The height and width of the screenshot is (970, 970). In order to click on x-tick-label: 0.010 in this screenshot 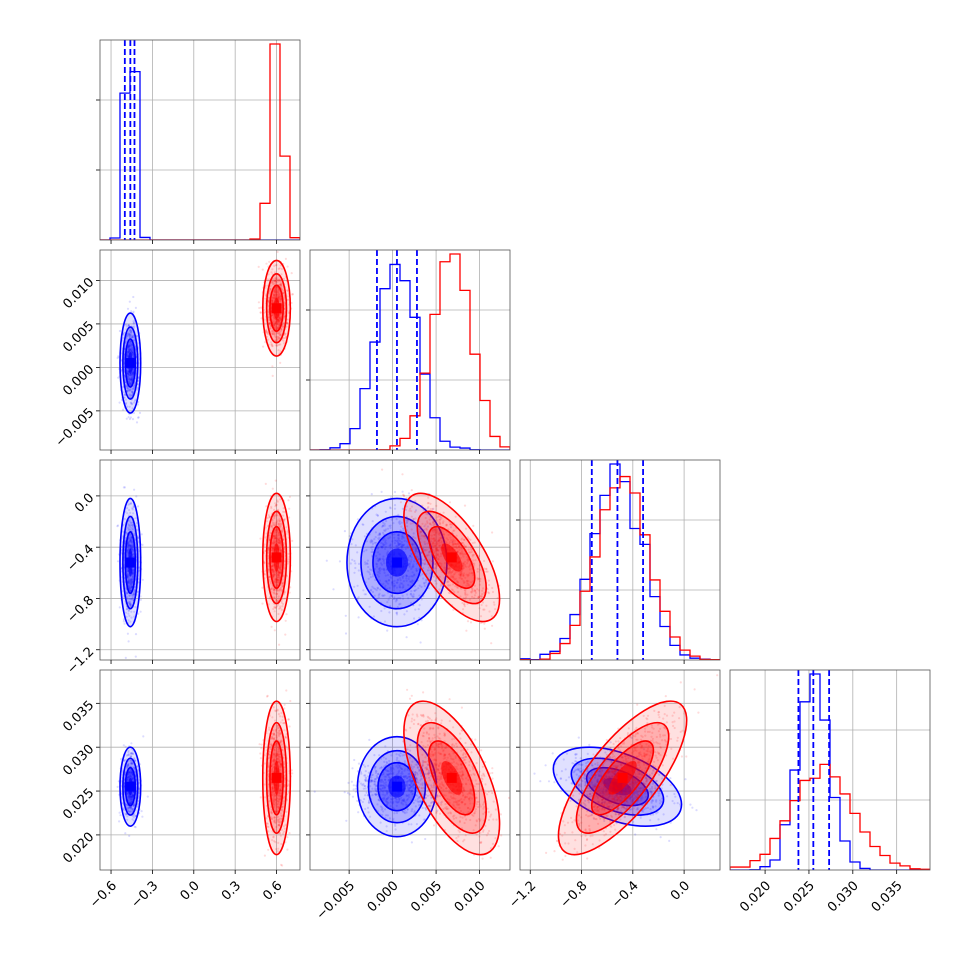, I will do `click(470, 896)`.